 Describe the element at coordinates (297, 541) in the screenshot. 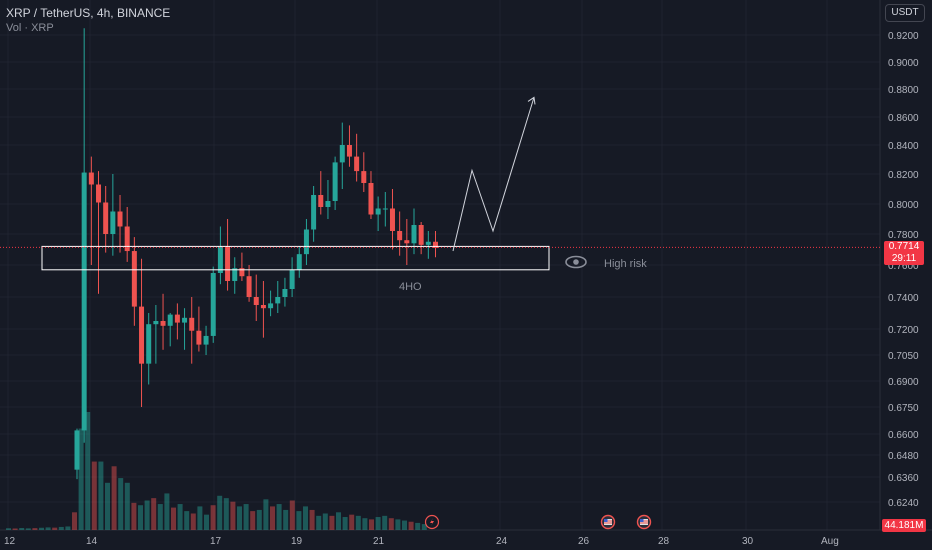

I see `time-tick-label: 19` at that location.